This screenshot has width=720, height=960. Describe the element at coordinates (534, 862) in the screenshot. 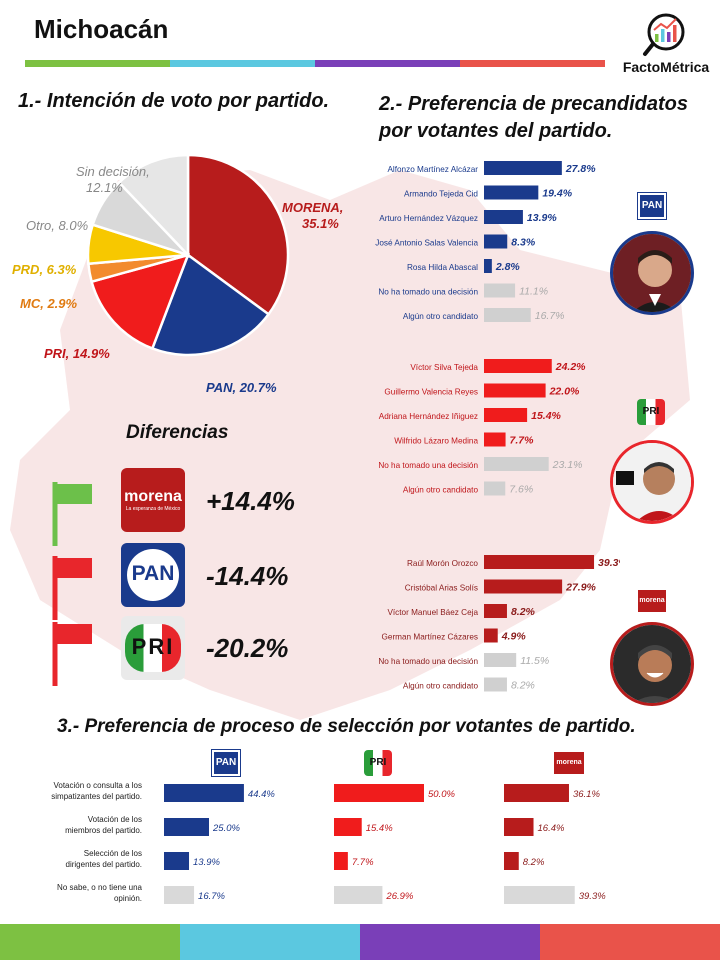

I see `selection-value-label: 8.2%` at that location.